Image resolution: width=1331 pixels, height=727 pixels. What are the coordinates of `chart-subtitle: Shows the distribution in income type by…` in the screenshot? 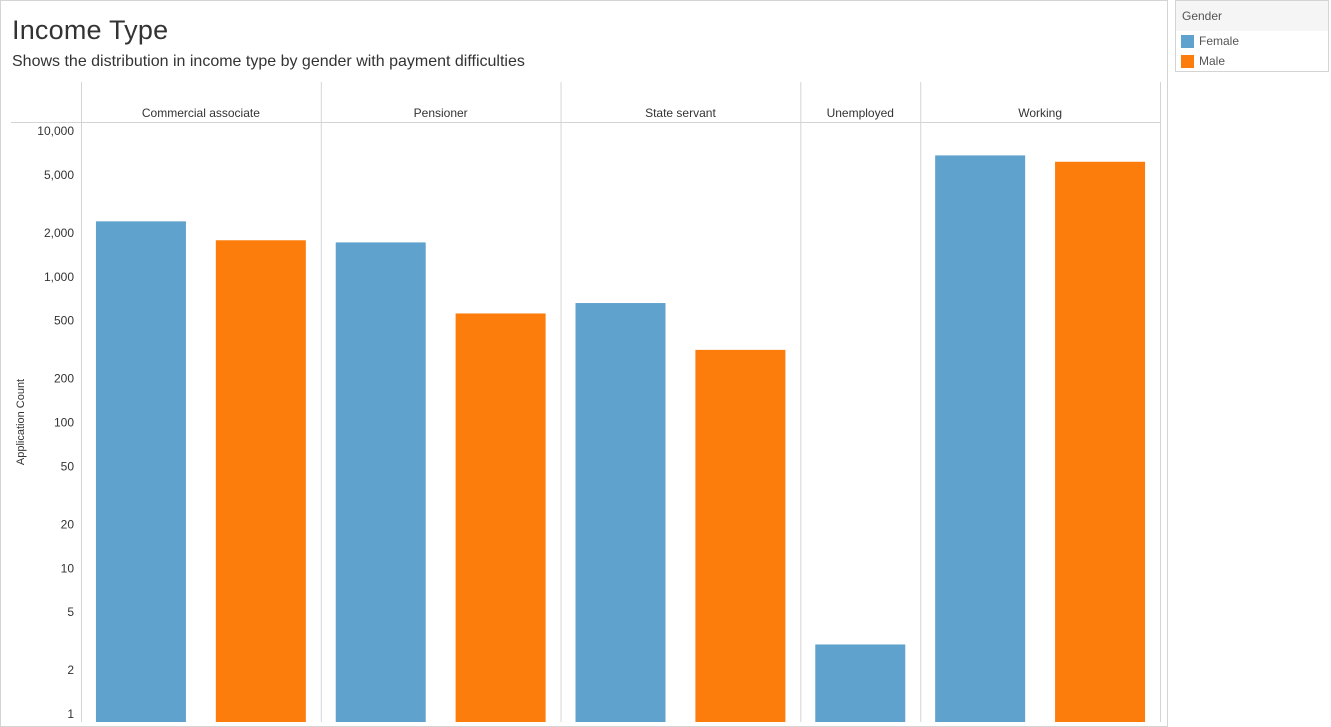 It's located at (268, 61).